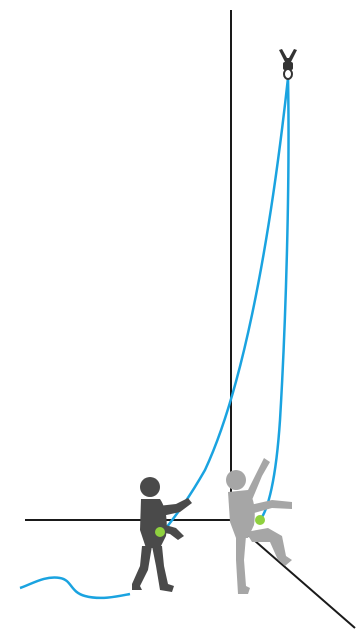  I want to click on climber-leg-standing, so click(243, 564).